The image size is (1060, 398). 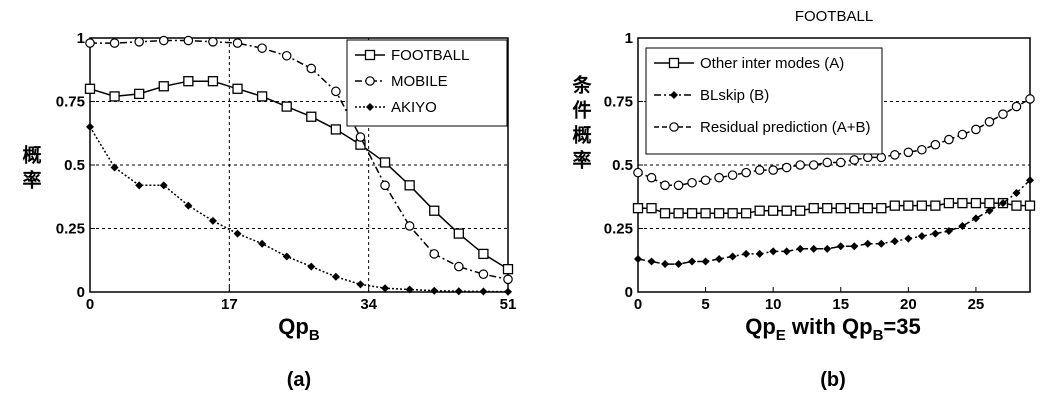 What do you see at coordinates (81, 38) in the screenshot?
I see `y-tick-label: 1` at bounding box center [81, 38].